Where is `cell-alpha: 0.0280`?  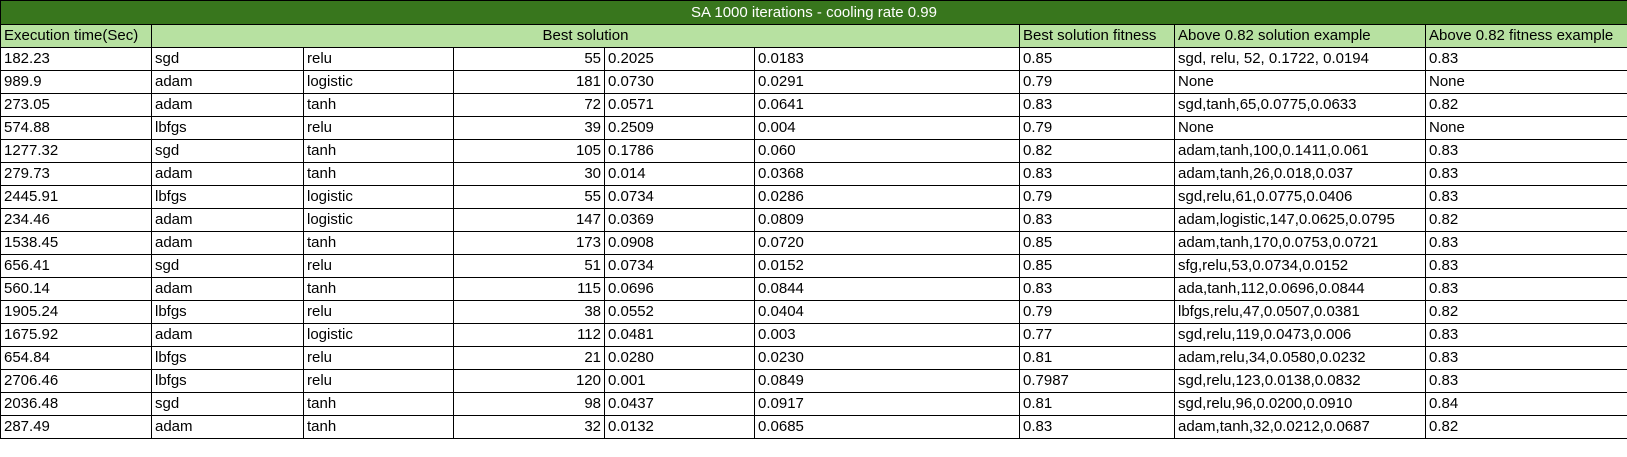
cell-alpha: 0.0280 is located at coordinates (679, 358).